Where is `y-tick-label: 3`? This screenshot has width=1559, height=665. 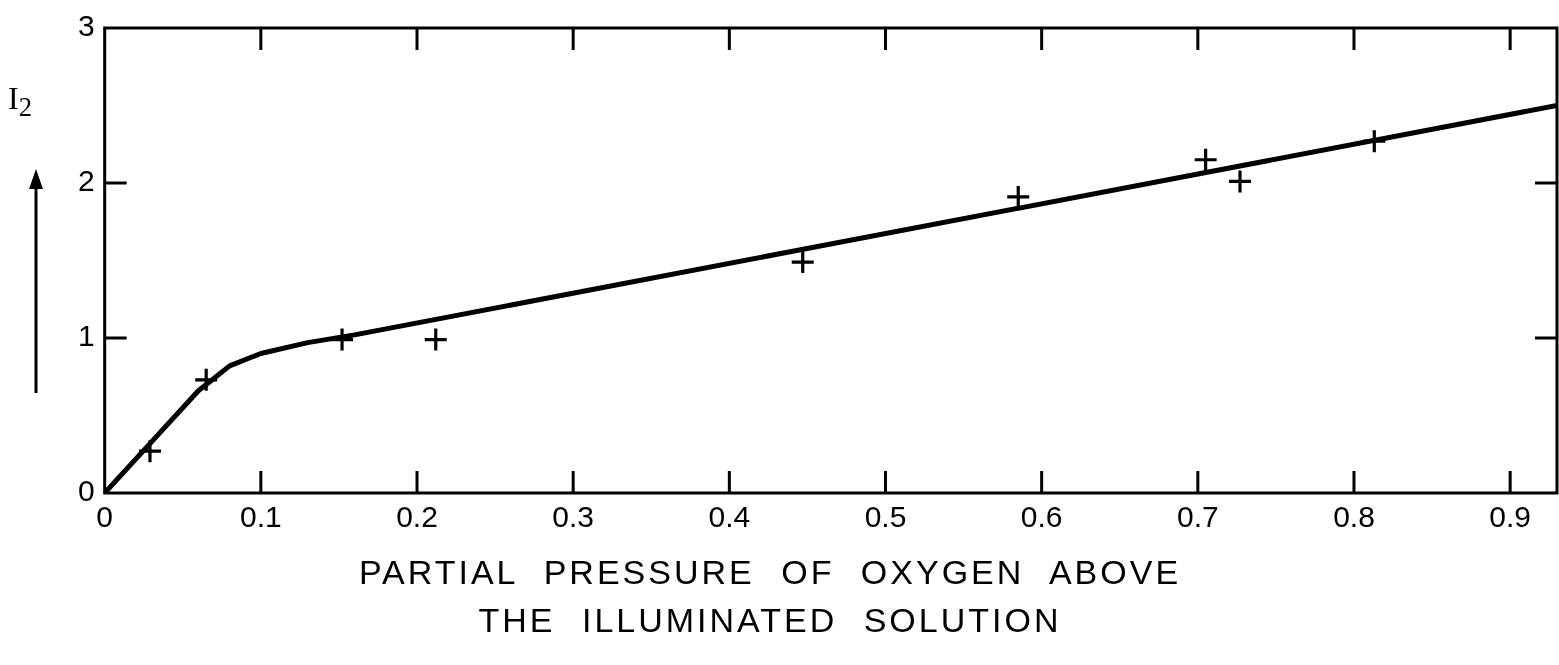
y-tick-label: 3 is located at coordinates (86, 26).